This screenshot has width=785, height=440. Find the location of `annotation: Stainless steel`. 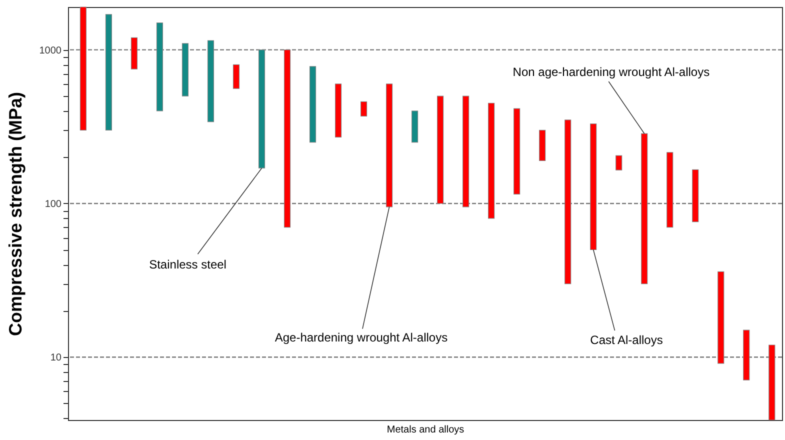

annotation: Stainless steel is located at coordinates (187, 265).